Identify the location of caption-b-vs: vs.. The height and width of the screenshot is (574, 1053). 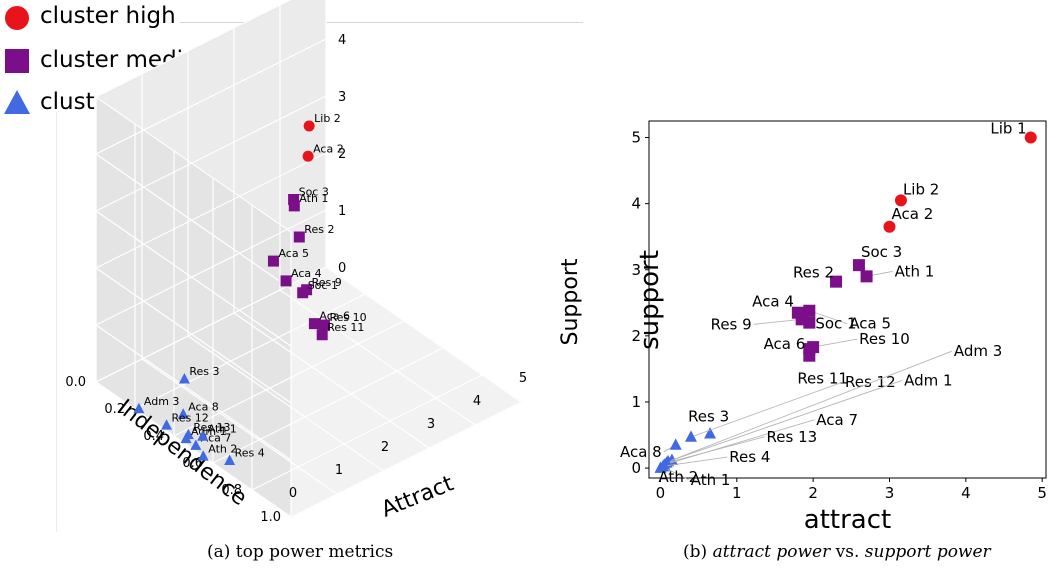
(847, 552).